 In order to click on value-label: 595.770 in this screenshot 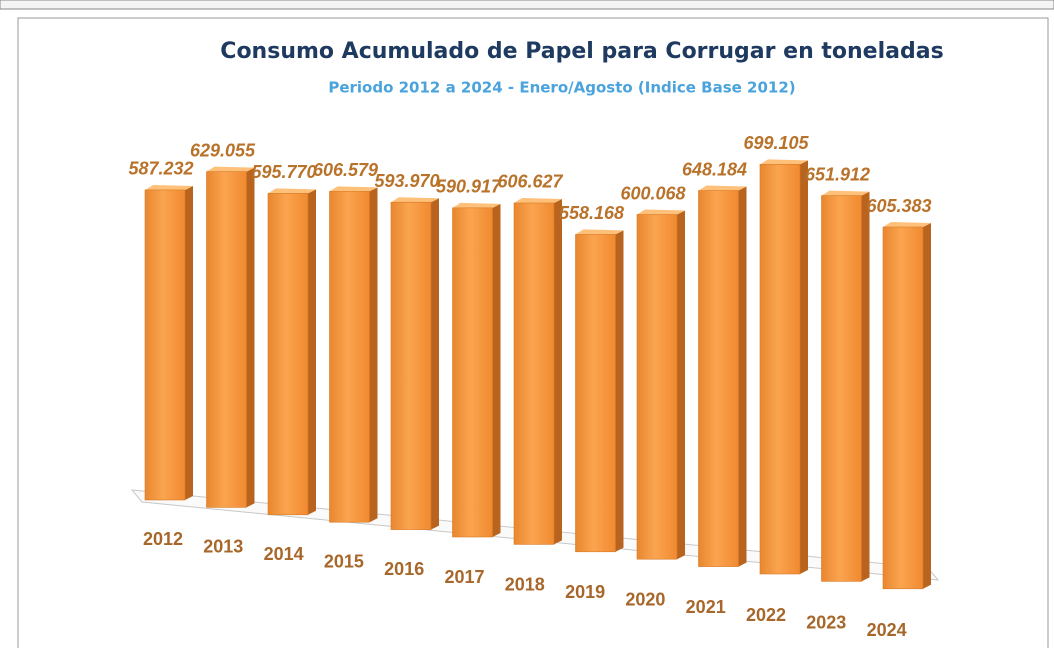, I will do `click(283, 172)`.